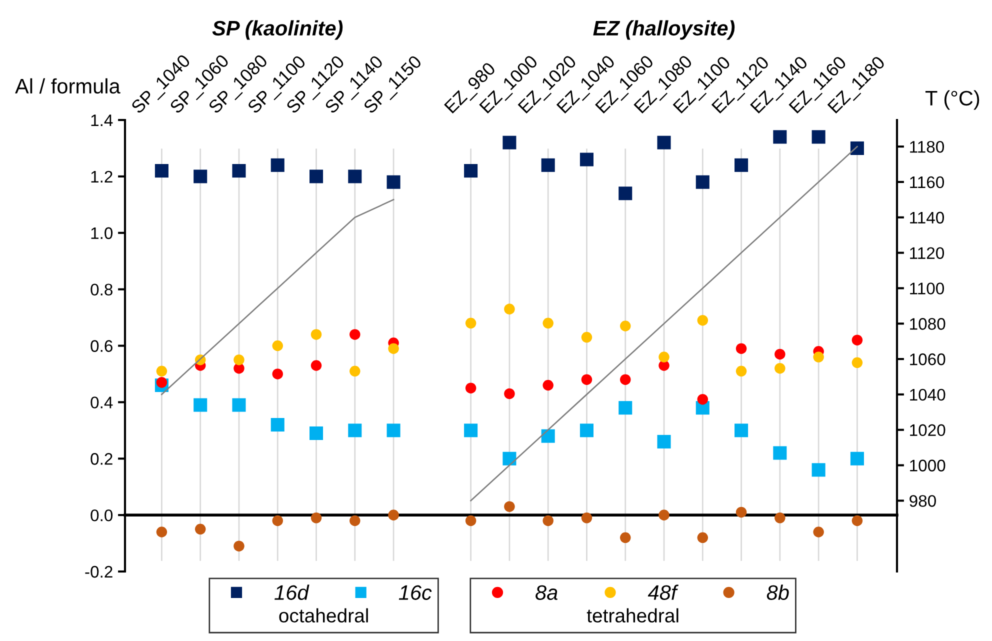 Image resolution: width=992 pixels, height=641 pixels. Describe the element at coordinates (101, 402) in the screenshot. I see `y-tick-label: 0.4` at that location.